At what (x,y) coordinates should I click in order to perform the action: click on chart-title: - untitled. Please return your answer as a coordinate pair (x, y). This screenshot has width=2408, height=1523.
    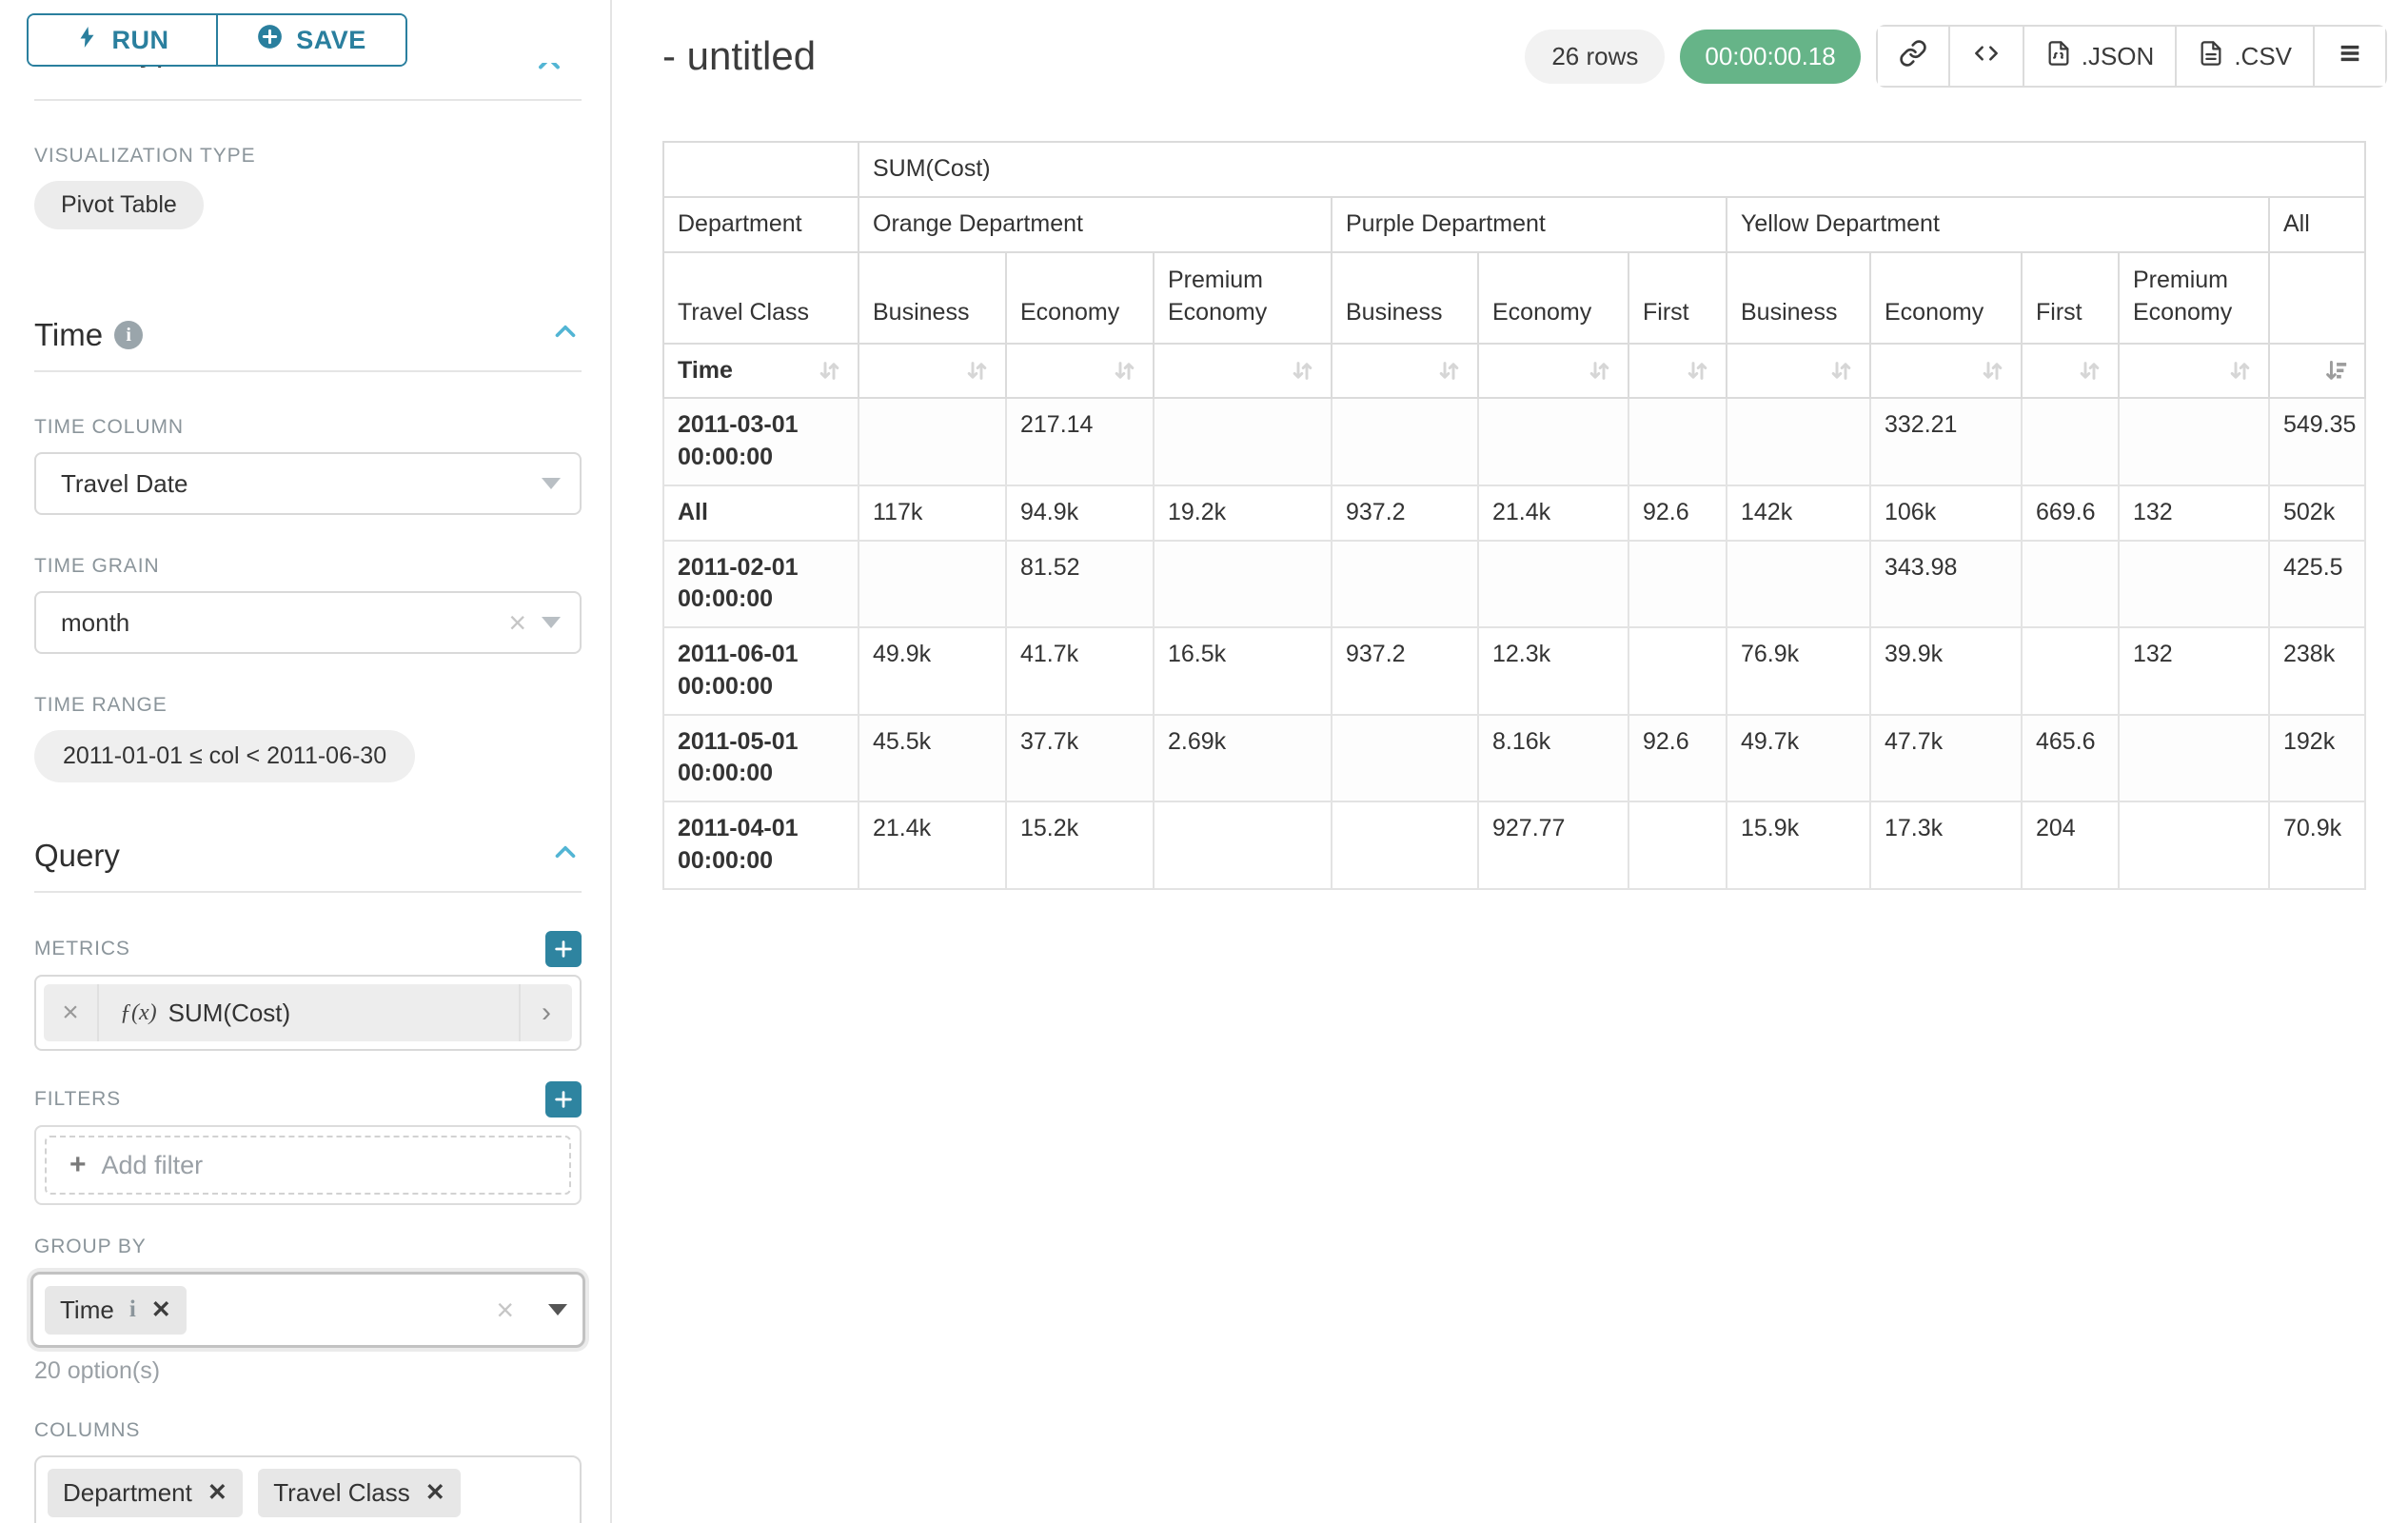
    Looking at the image, I should click on (739, 56).